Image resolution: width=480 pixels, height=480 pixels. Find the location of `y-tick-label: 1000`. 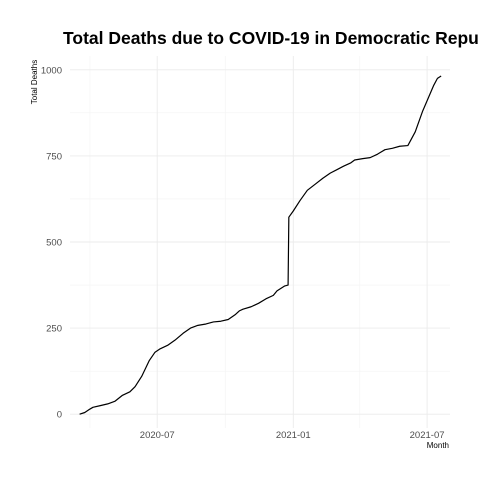

y-tick-label: 1000 is located at coordinates (51, 70).